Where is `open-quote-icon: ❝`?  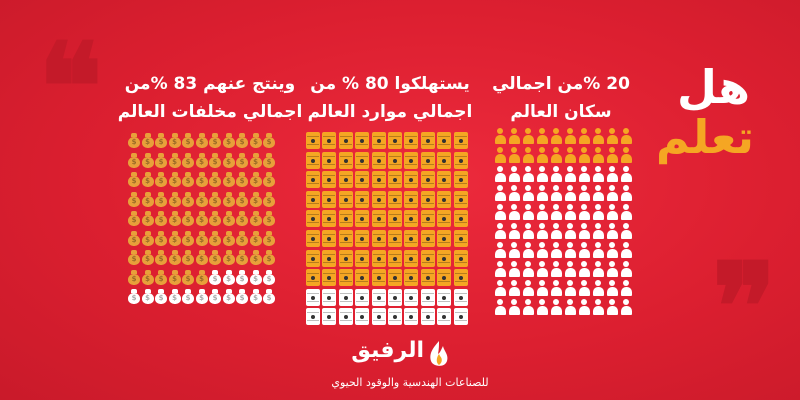 open-quote-icon: ❝ is located at coordinates (70, 87).